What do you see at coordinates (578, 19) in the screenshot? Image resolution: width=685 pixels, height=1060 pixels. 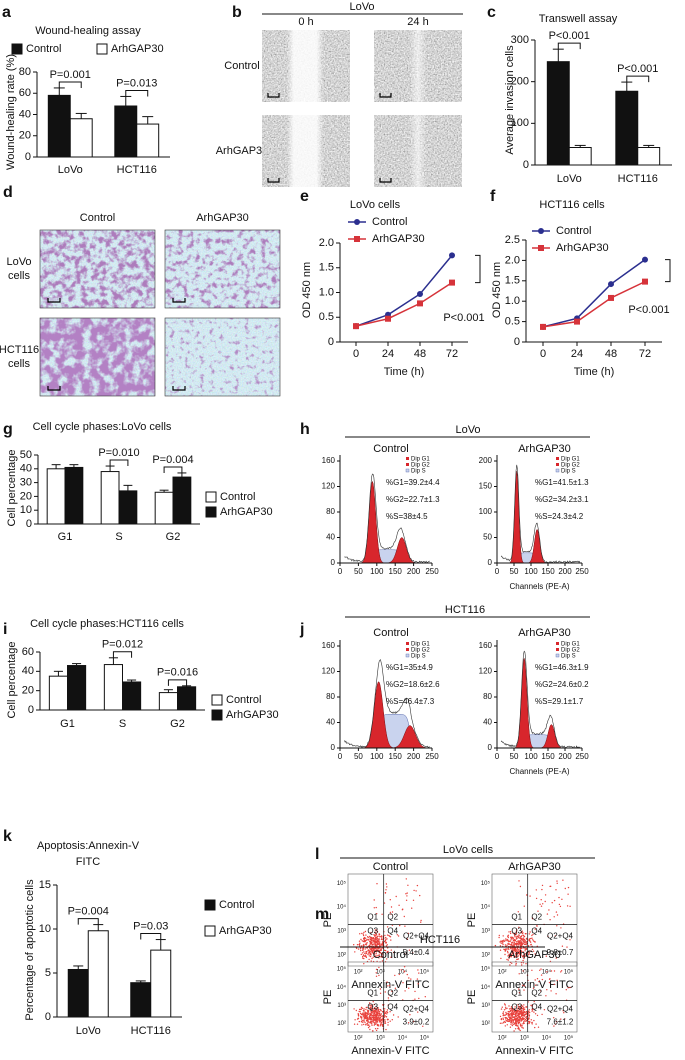 I see `chart-title: Transwell assay` at bounding box center [578, 19].